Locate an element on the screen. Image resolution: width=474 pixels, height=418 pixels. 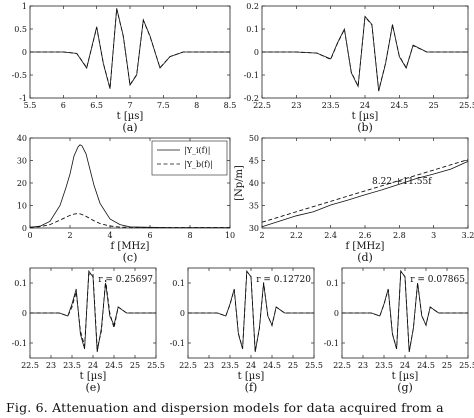
panel-label: (c) is located at coordinates (130, 257).